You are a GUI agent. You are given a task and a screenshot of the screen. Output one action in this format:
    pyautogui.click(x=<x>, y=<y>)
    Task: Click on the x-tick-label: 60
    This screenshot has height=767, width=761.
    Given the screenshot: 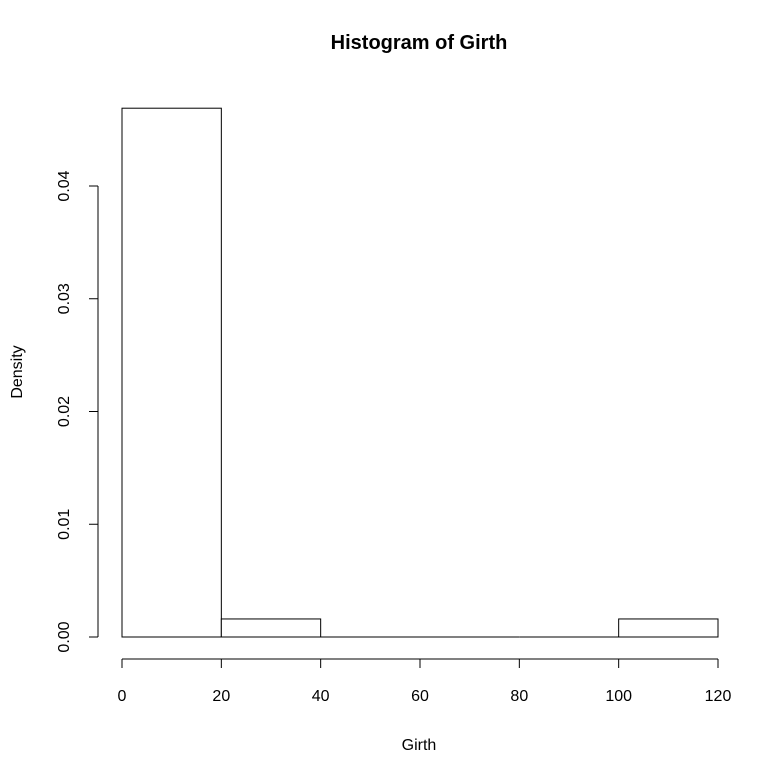 What is the action you would take?
    pyautogui.click(x=420, y=696)
    